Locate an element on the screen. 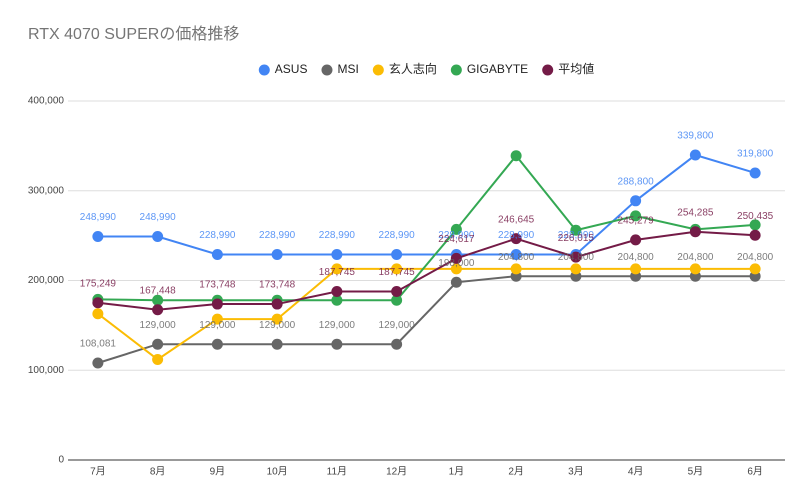 This screenshot has height=502, width=812. data-label: 108,081 is located at coordinates (98, 344).